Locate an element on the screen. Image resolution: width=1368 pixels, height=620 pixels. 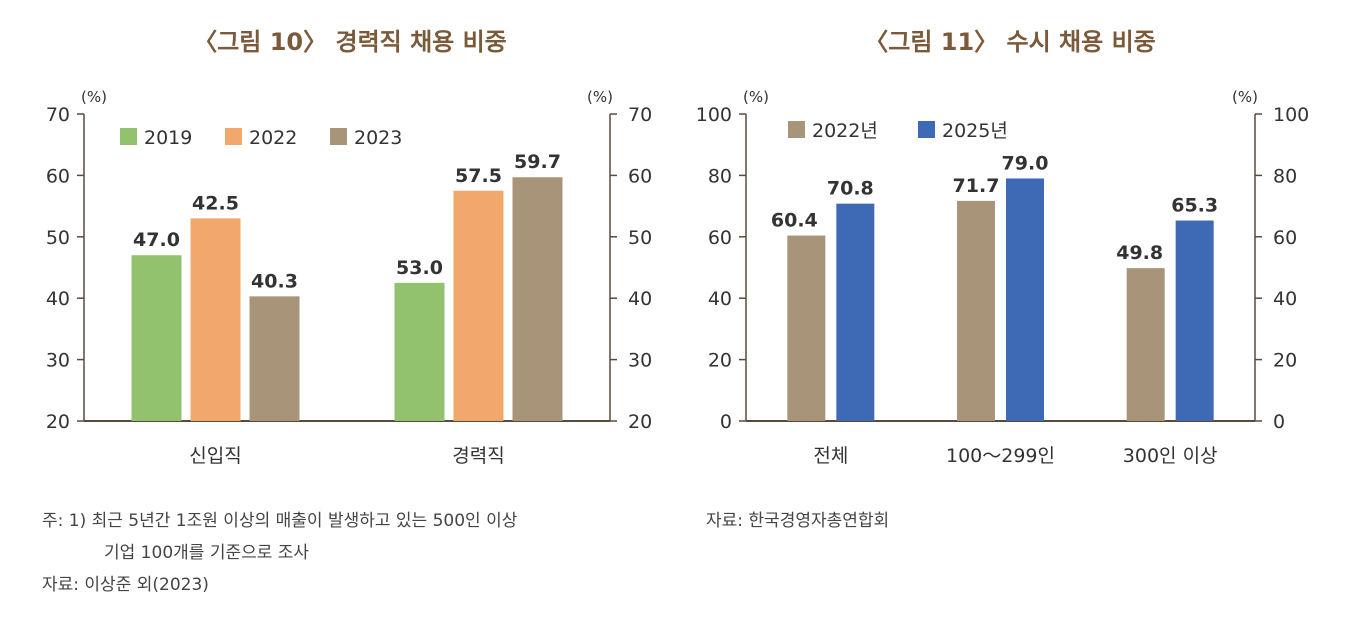
legend-label-2025년: 2025년 is located at coordinates (975, 131).